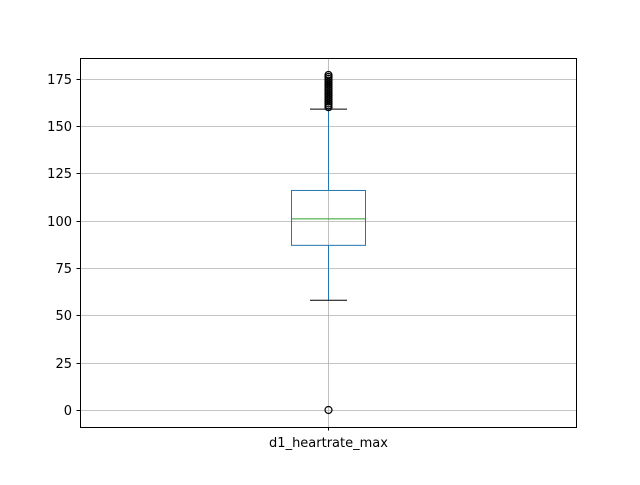 The width and height of the screenshot is (640, 485). I want to click on y-tick-label: 100, so click(59, 222).